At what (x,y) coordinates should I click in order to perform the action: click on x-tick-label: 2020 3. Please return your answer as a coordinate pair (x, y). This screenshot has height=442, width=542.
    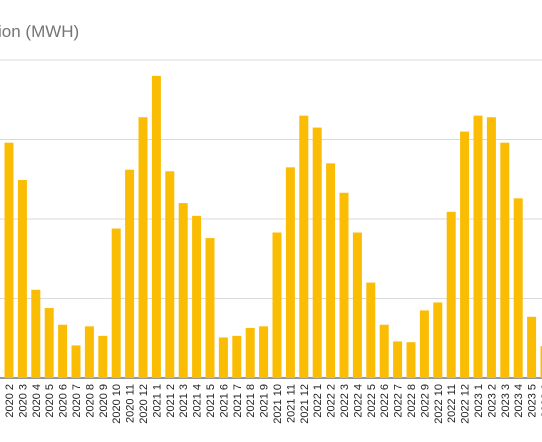
    Looking at the image, I should click on (23, 401).